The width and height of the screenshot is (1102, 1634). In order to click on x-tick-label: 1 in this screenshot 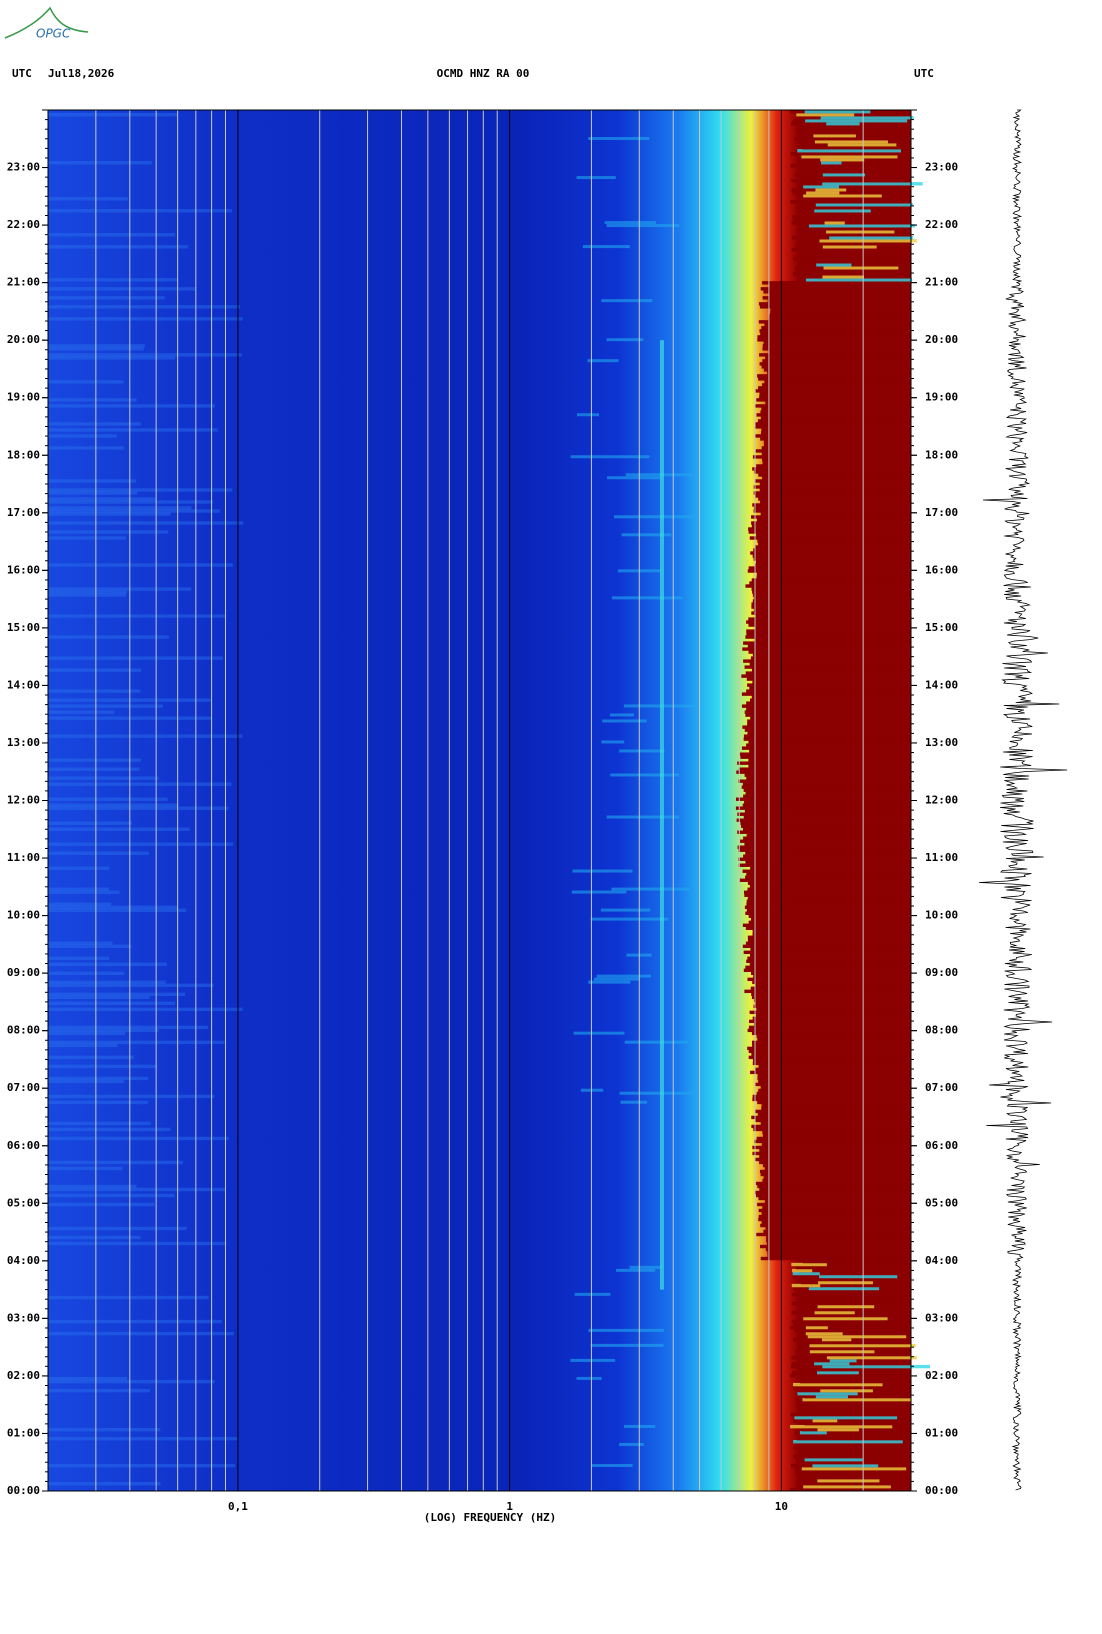, I will do `click(509, 1506)`.